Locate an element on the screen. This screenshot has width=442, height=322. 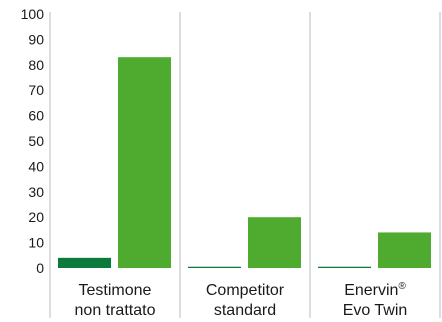
y-axis: 0 10 20 30 40 50 60 70 80 90 100 is located at coordinates (33, 141).